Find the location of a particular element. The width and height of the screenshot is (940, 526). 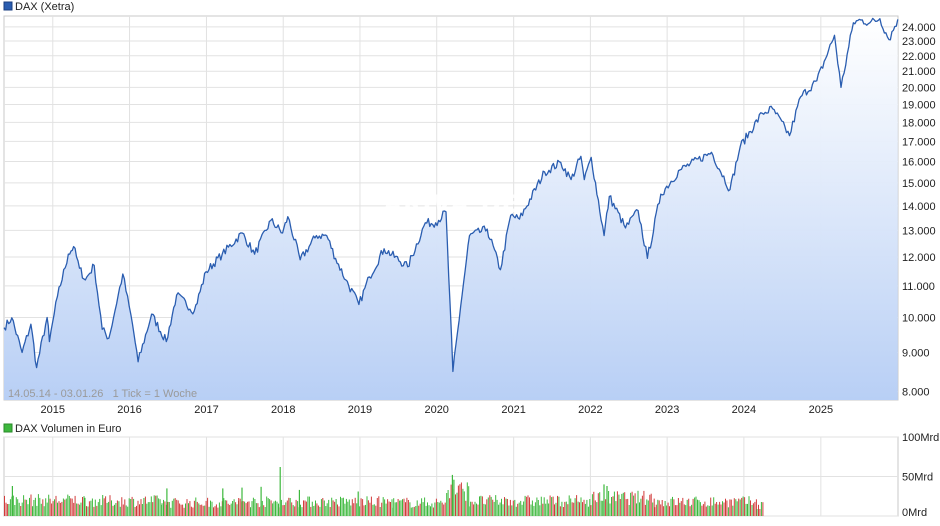

price-legend-label: DAX (Xetra) is located at coordinates (44, 7).